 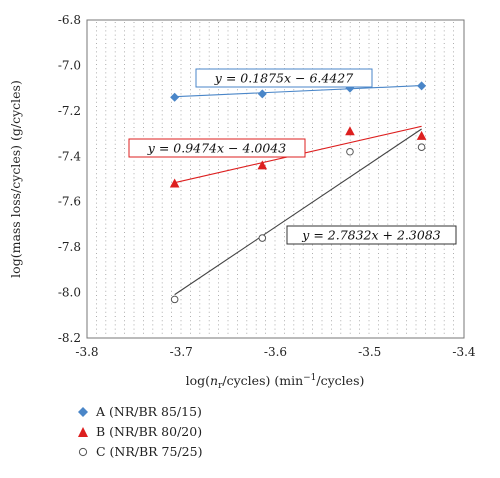 I want to click on legend-label-a: A (NR/BR 85/15), so click(x=149, y=411).